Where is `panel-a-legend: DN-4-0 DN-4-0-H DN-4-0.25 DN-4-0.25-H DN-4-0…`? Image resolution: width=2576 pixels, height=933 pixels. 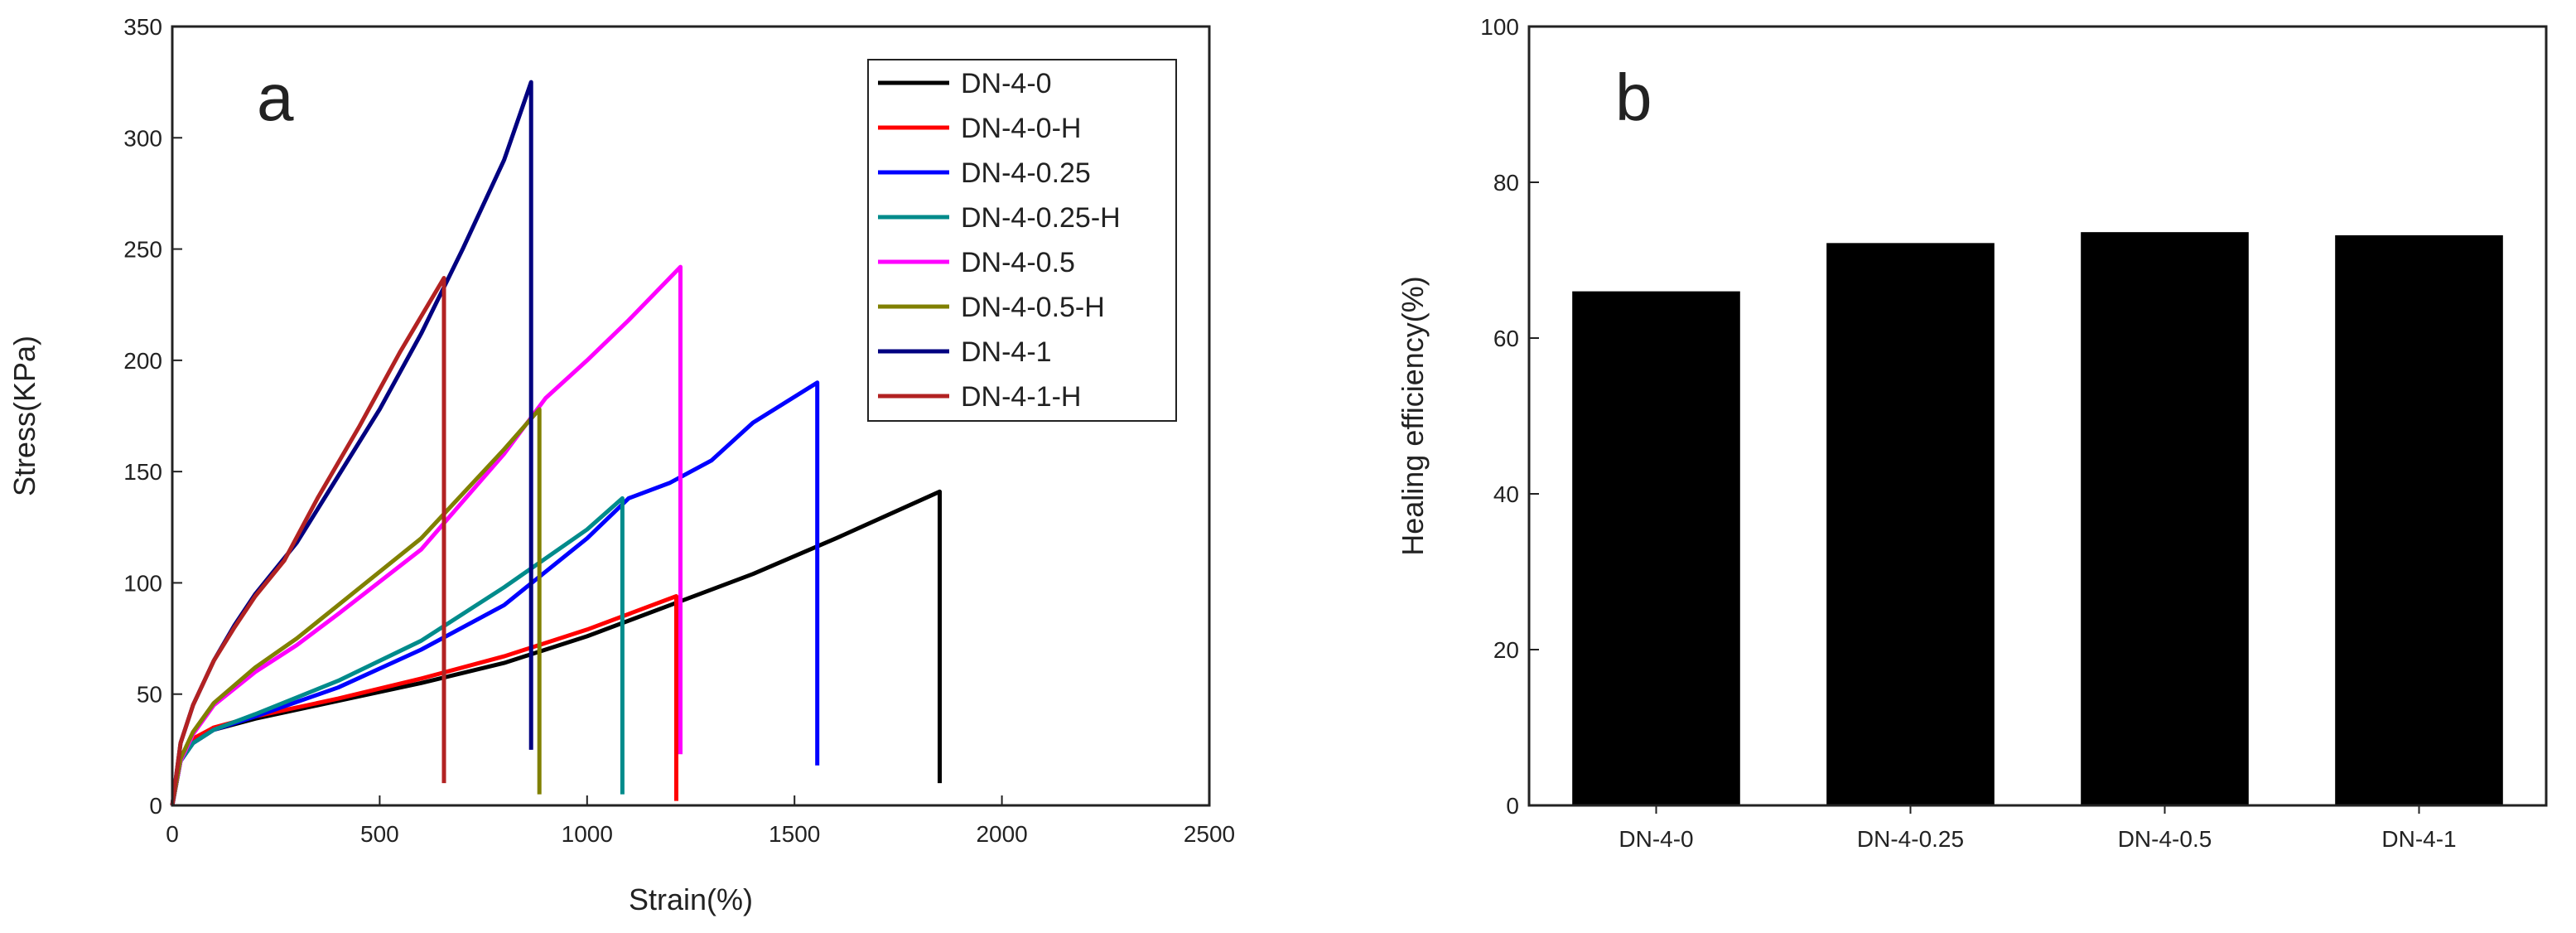
panel-a-legend: DN-4-0 DN-4-0-H DN-4-0.25 DN-4-0.25-H DN-4-0… is located at coordinates (1022, 240).